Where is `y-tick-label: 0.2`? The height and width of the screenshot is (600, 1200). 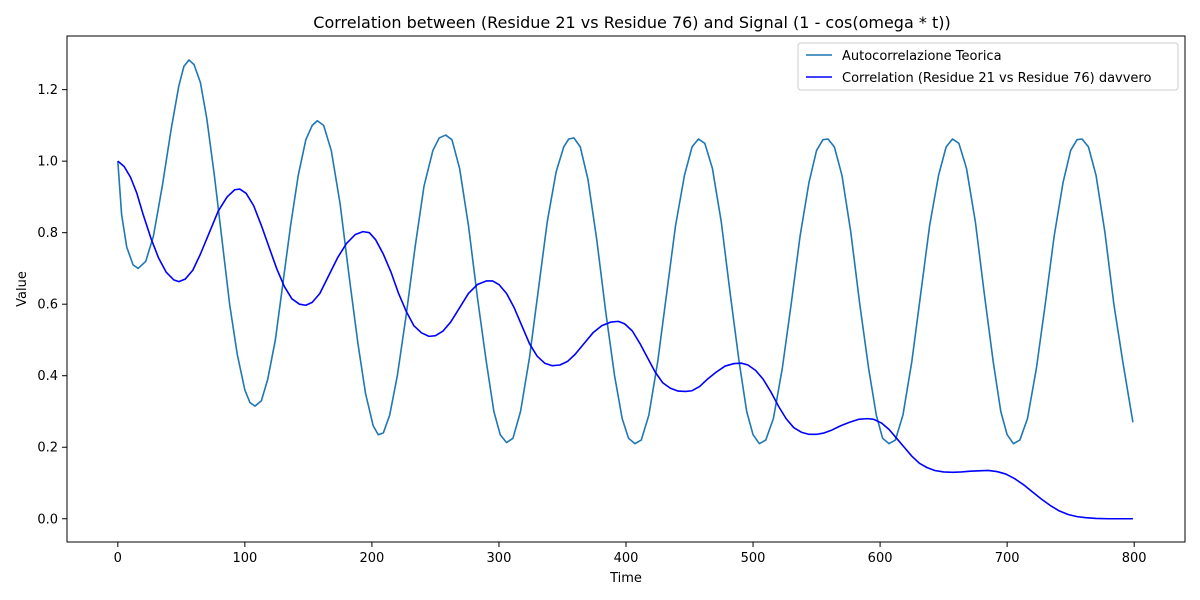 y-tick-label: 0.2 is located at coordinates (47, 448).